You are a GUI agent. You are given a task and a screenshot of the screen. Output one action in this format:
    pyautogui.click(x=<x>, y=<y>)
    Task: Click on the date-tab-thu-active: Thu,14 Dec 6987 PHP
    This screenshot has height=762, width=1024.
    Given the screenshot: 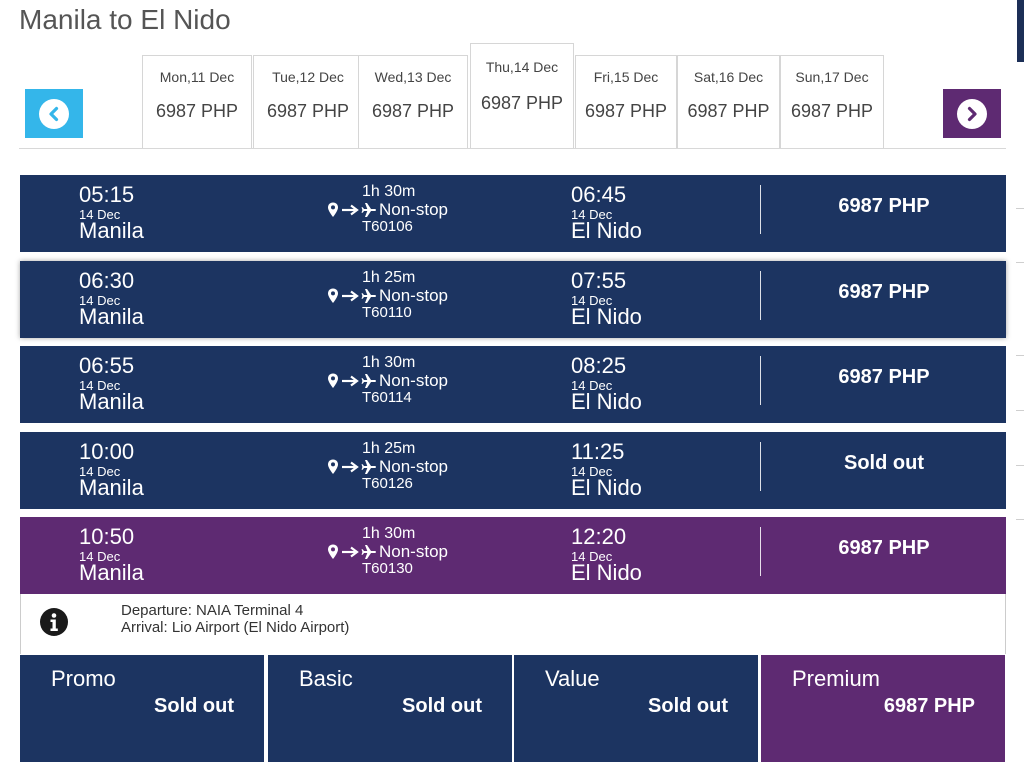 What is the action you would take?
    pyautogui.click(x=522, y=96)
    